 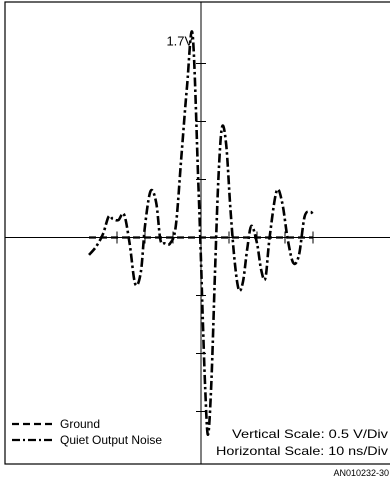 I want to click on legend-label-ground: Ground, so click(x=80, y=424).